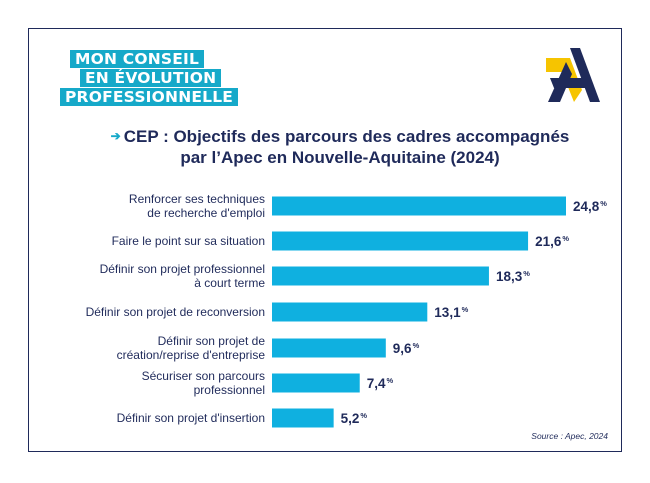 The width and height of the screenshot is (650, 483). What do you see at coordinates (390, 380) in the screenshot?
I see `value-unit-6: %` at bounding box center [390, 380].